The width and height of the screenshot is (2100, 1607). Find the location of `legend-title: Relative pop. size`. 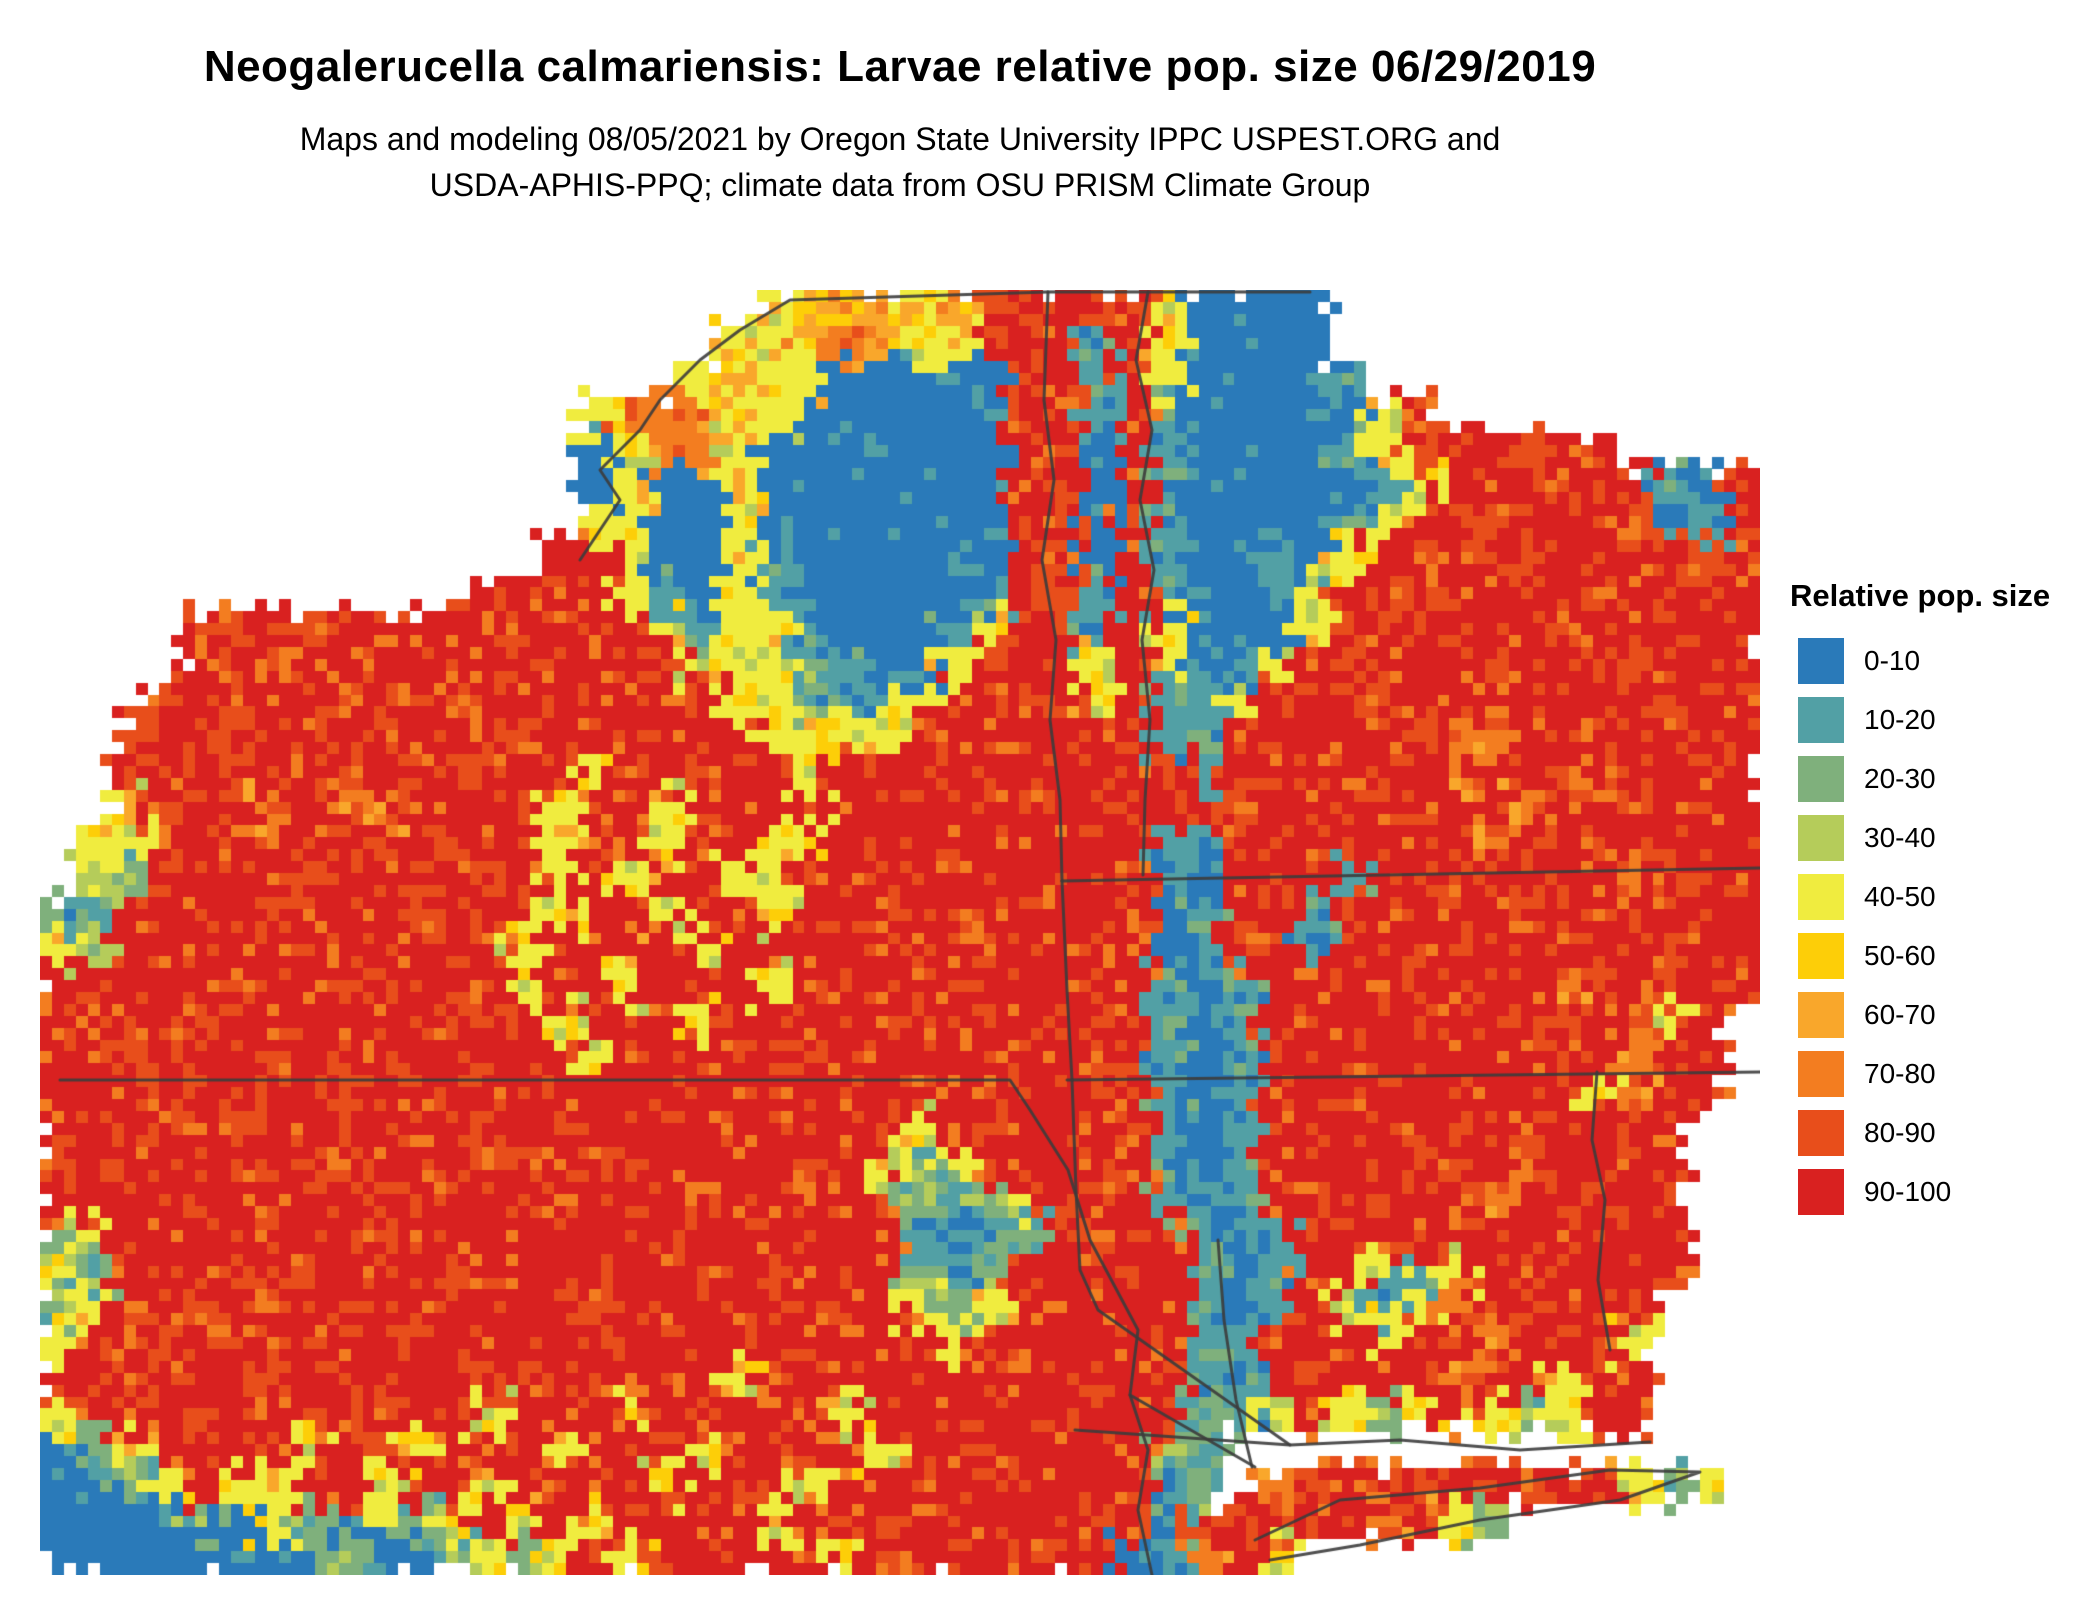

legend-title: Relative pop. size is located at coordinates (1920, 595).